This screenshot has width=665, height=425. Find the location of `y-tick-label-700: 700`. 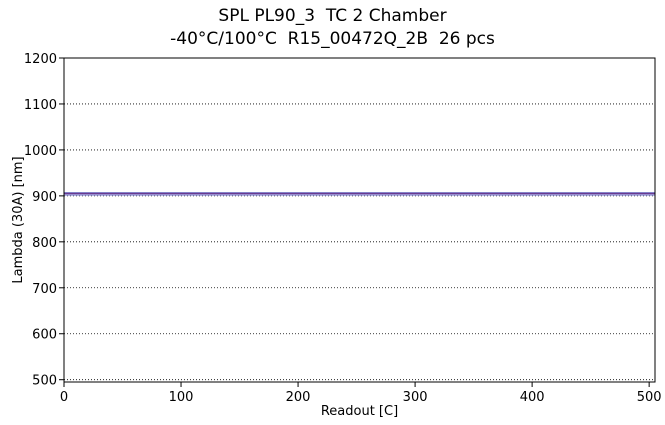

y-tick-label-700: 700 is located at coordinates (44, 289).